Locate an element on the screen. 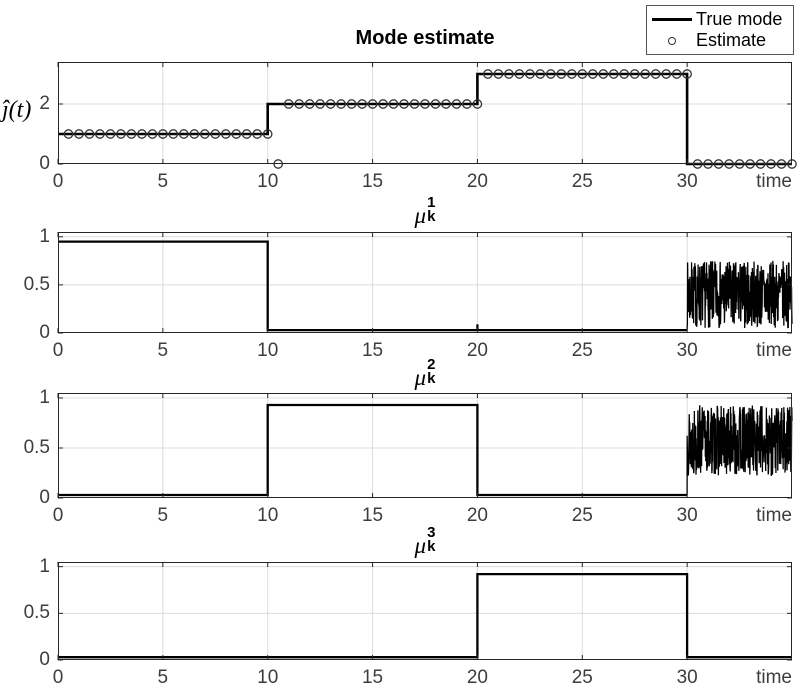 The image size is (800, 697). mode-estimate-plot is located at coordinates (427, 115).